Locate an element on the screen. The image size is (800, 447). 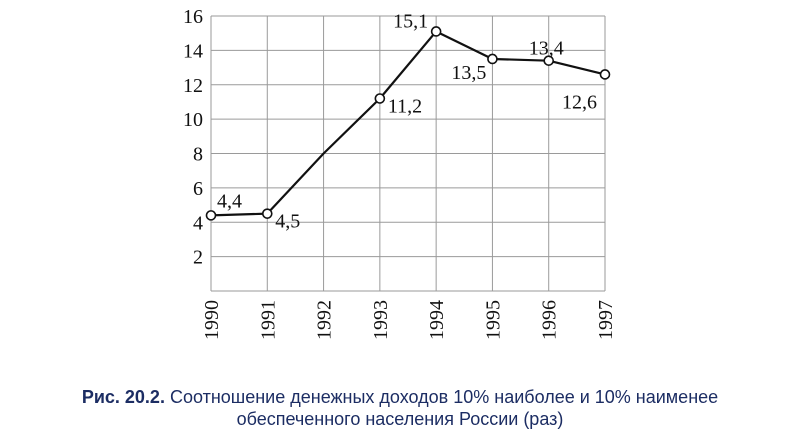
x-axis-ticks: 1990 1991 1992 1993 1994 1995 1996 1997 is located at coordinates (409, 320).